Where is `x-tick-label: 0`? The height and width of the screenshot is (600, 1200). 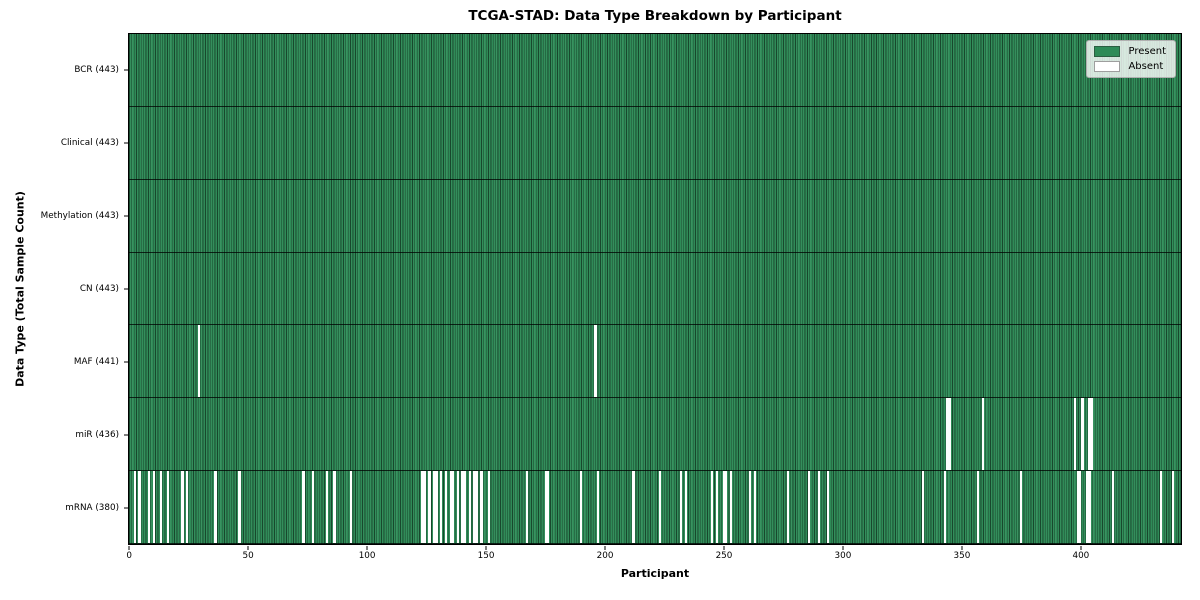
x-tick-label: 0 is located at coordinates (129, 556).